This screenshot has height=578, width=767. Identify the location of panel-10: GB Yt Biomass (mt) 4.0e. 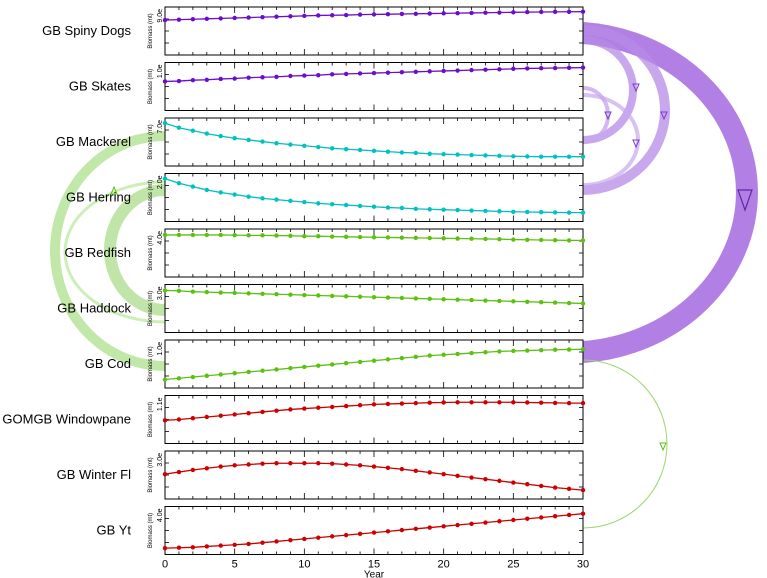
(341, 530).